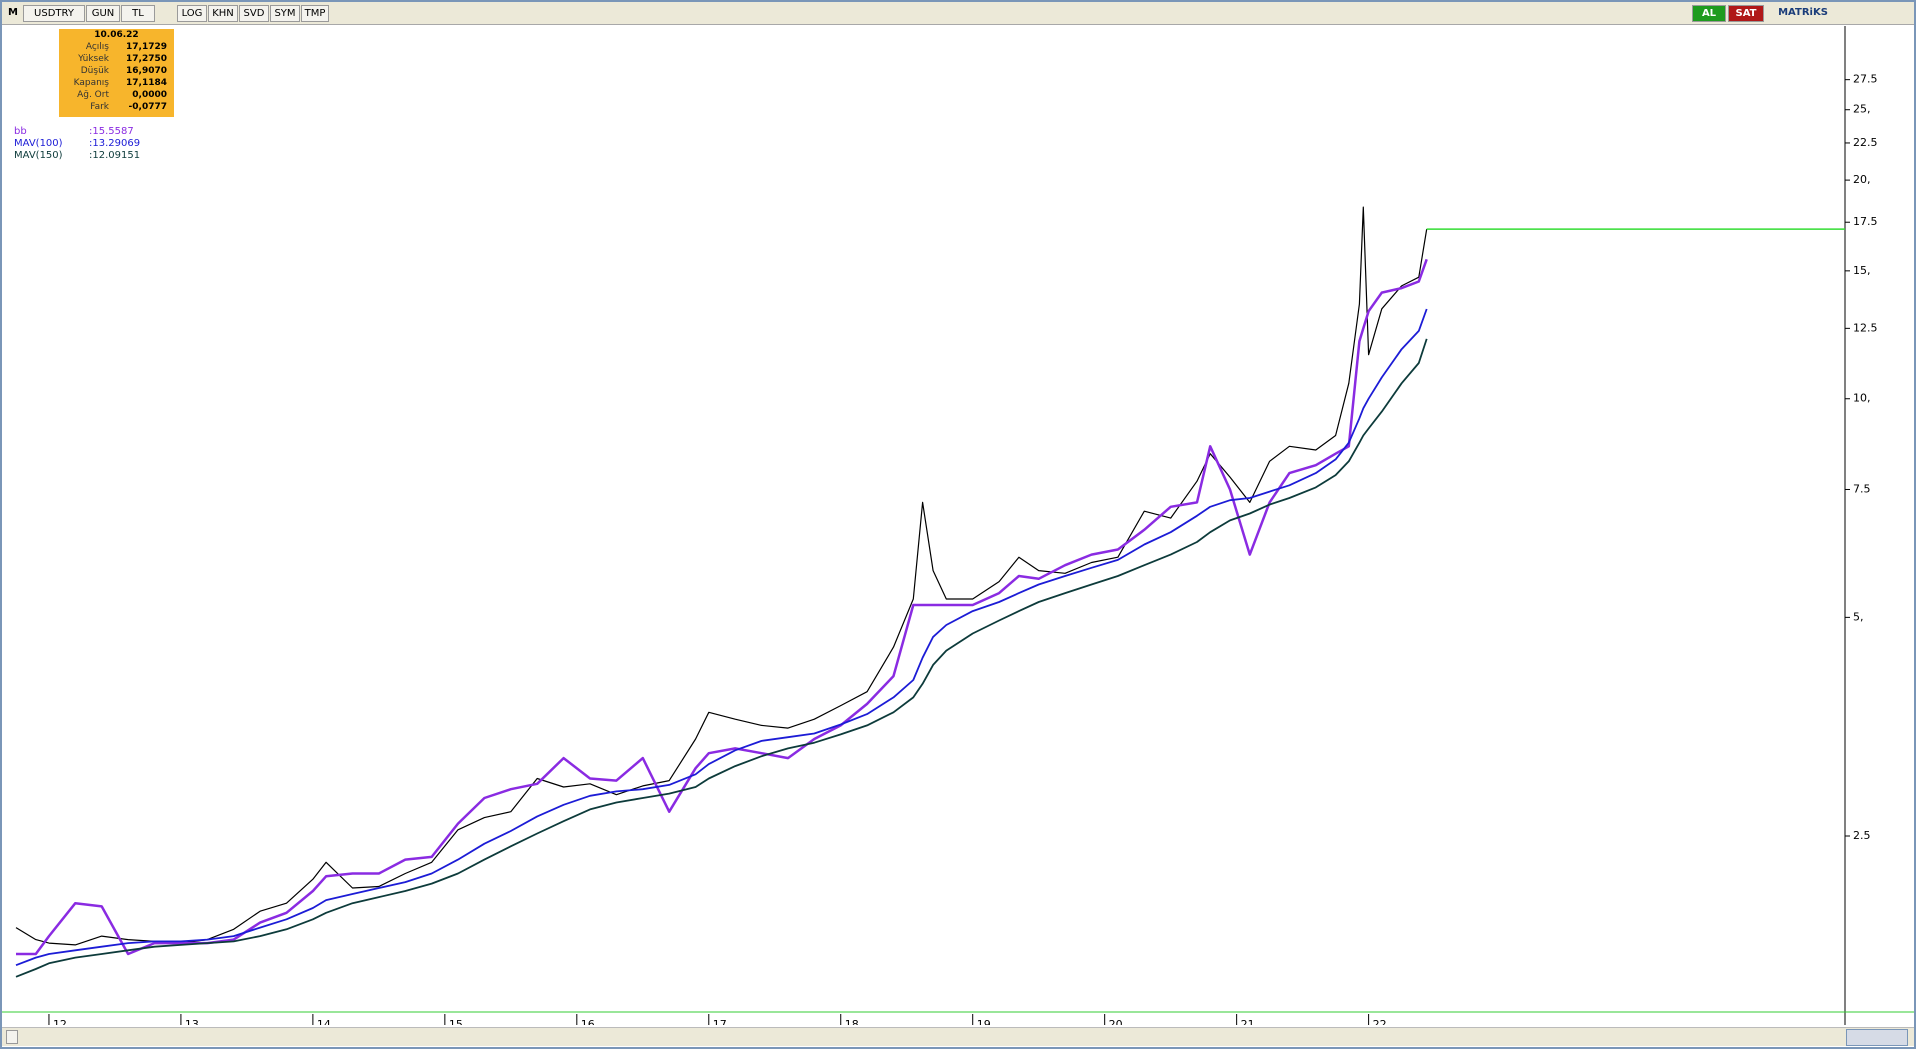 The height and width of the screenshot is (1049, 1916). Describe the element at coordinates (91, 83) in the screenshot. I see `info-label: Kapanış` at that location.